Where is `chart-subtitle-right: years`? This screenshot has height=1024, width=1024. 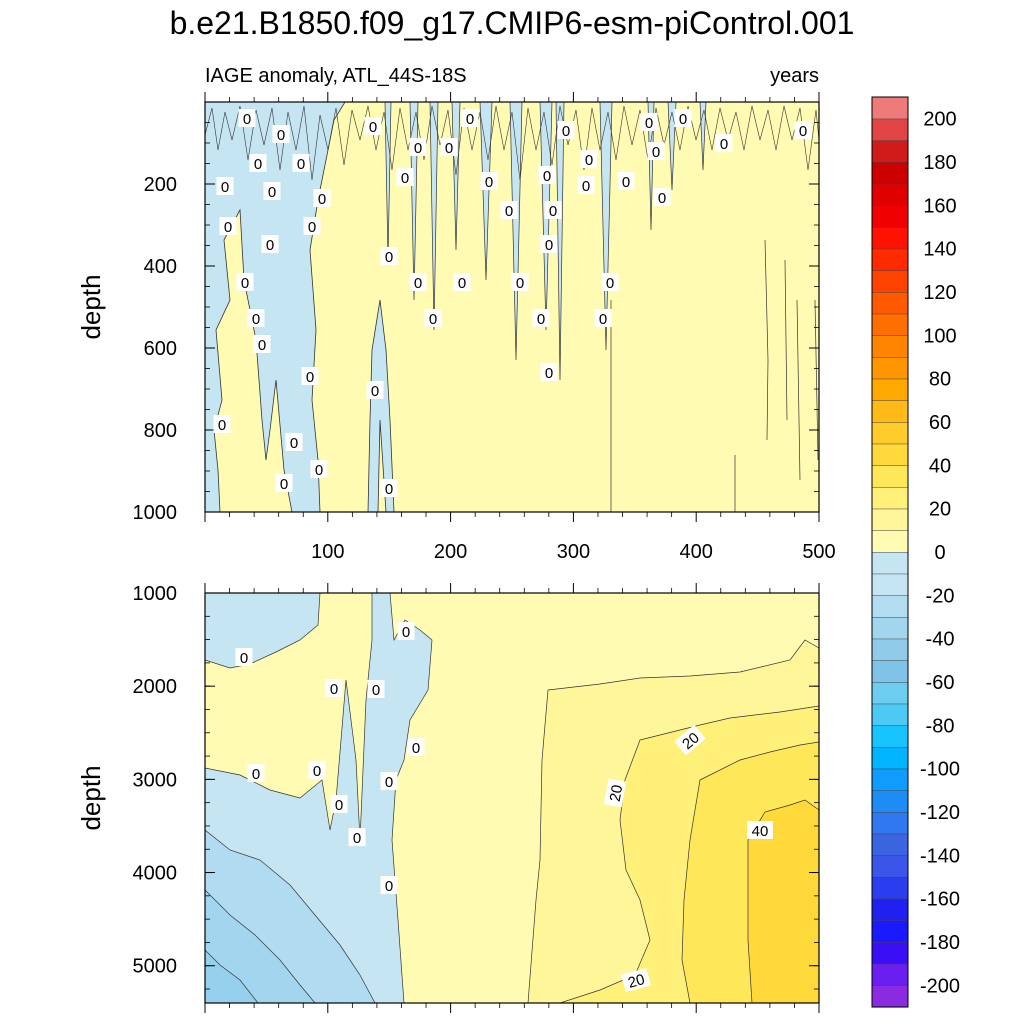 chart-subtitle-right: years is located at coordinates (794, 76).